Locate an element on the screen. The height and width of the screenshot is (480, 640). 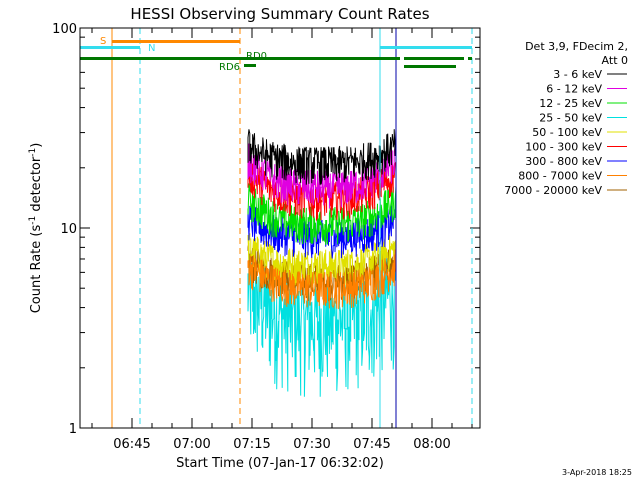
flag-label-rd6: RD6 is located at coordinates (229, 67).